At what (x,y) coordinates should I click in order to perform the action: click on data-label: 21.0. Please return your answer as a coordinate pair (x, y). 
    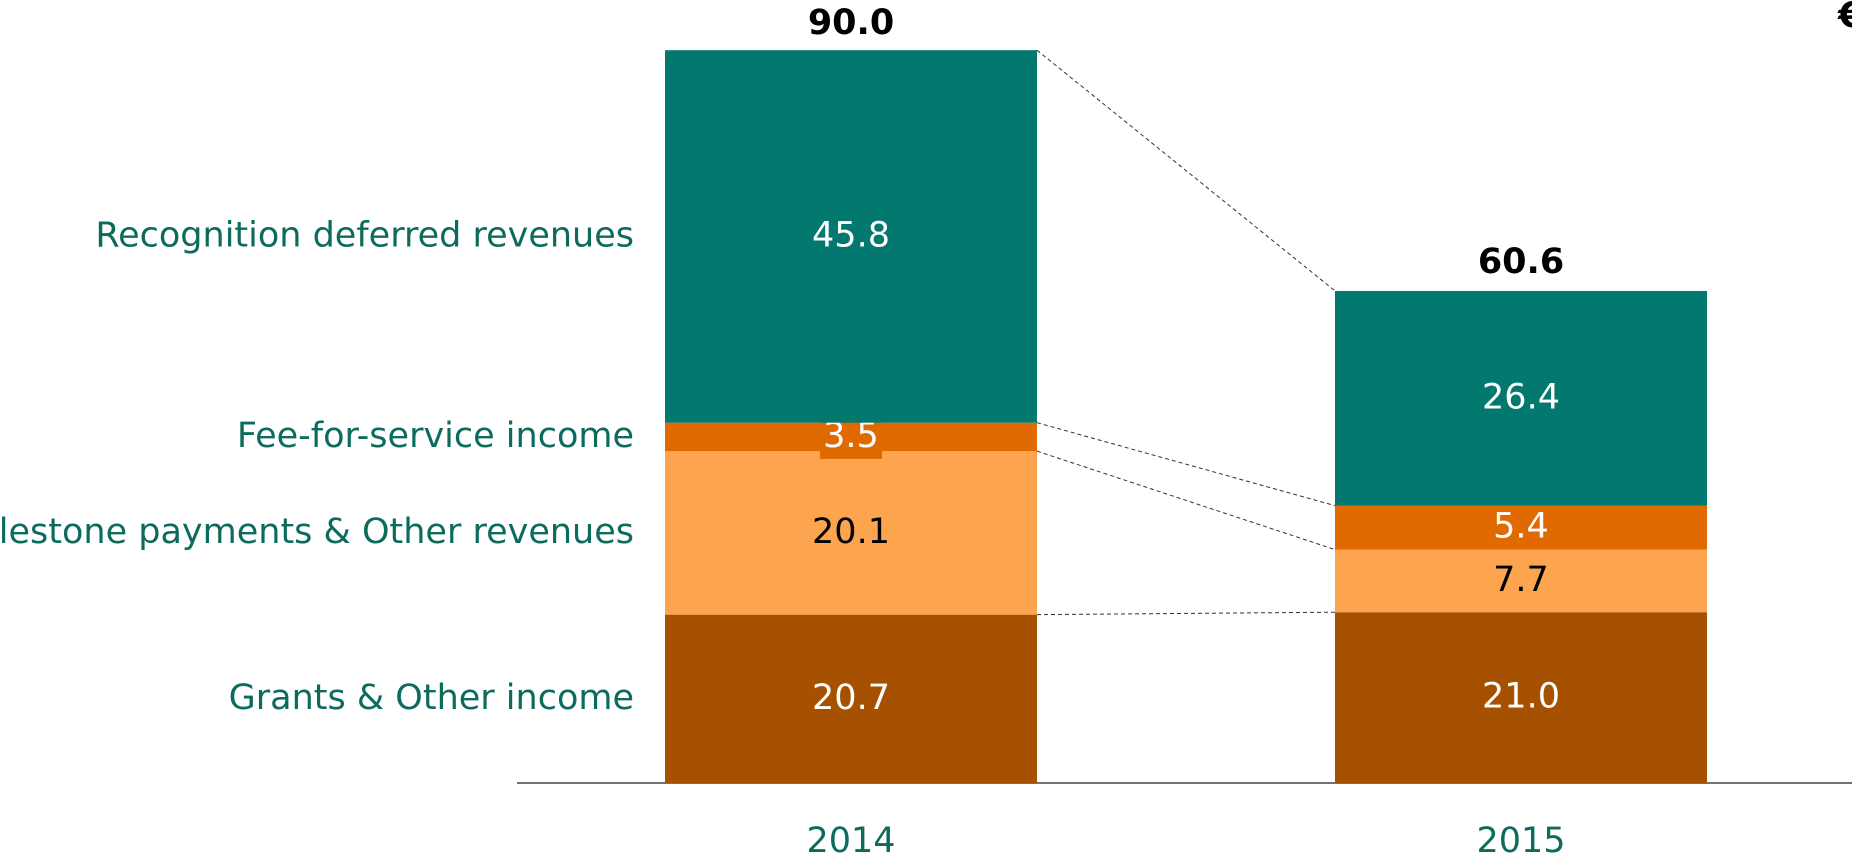
    Looking at the image, I should click on (1521, 697).